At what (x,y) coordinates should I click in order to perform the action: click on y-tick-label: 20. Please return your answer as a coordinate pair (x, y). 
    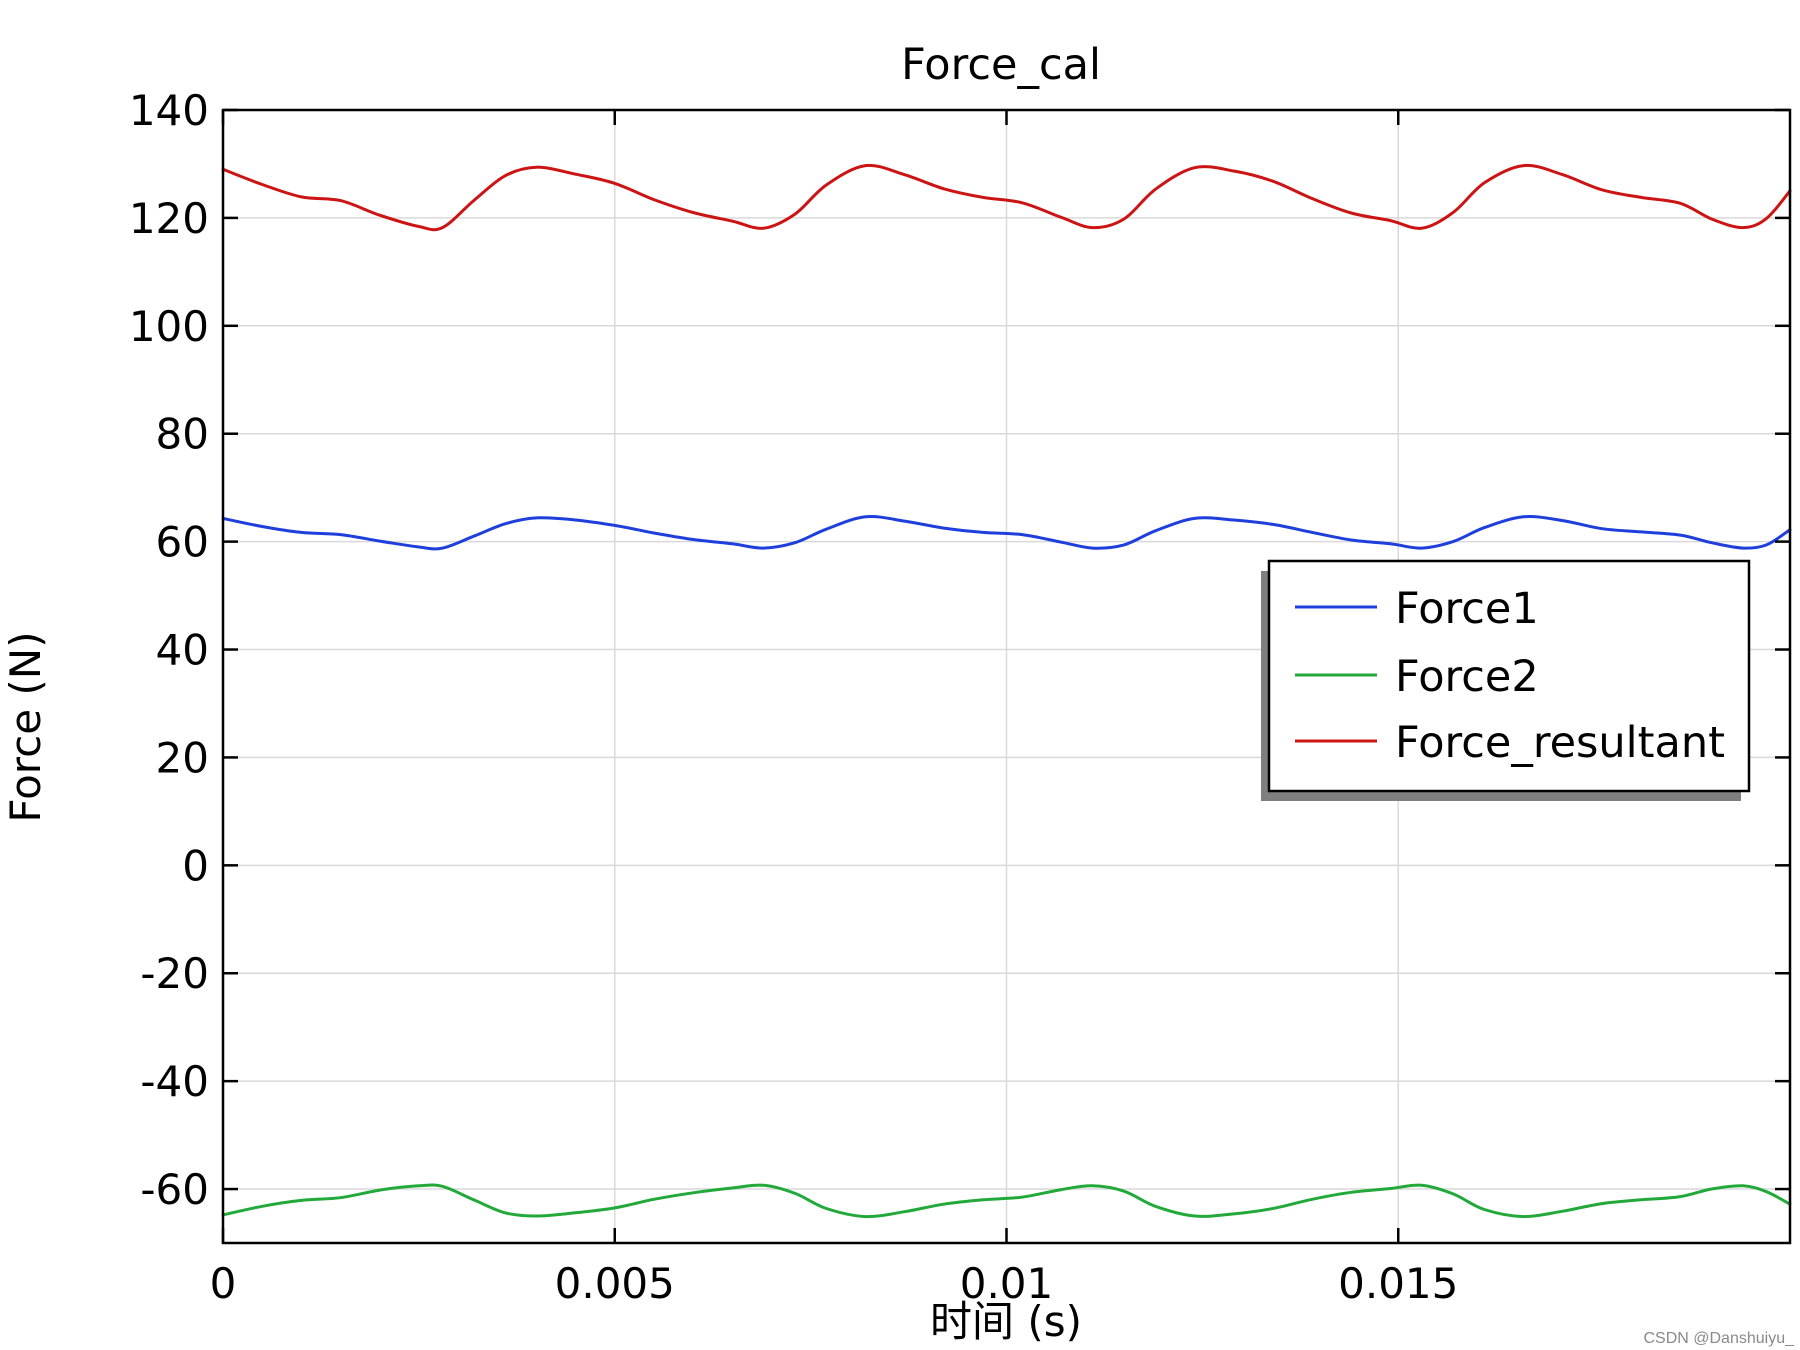
    Looking at the image, I should click on (182, 757).